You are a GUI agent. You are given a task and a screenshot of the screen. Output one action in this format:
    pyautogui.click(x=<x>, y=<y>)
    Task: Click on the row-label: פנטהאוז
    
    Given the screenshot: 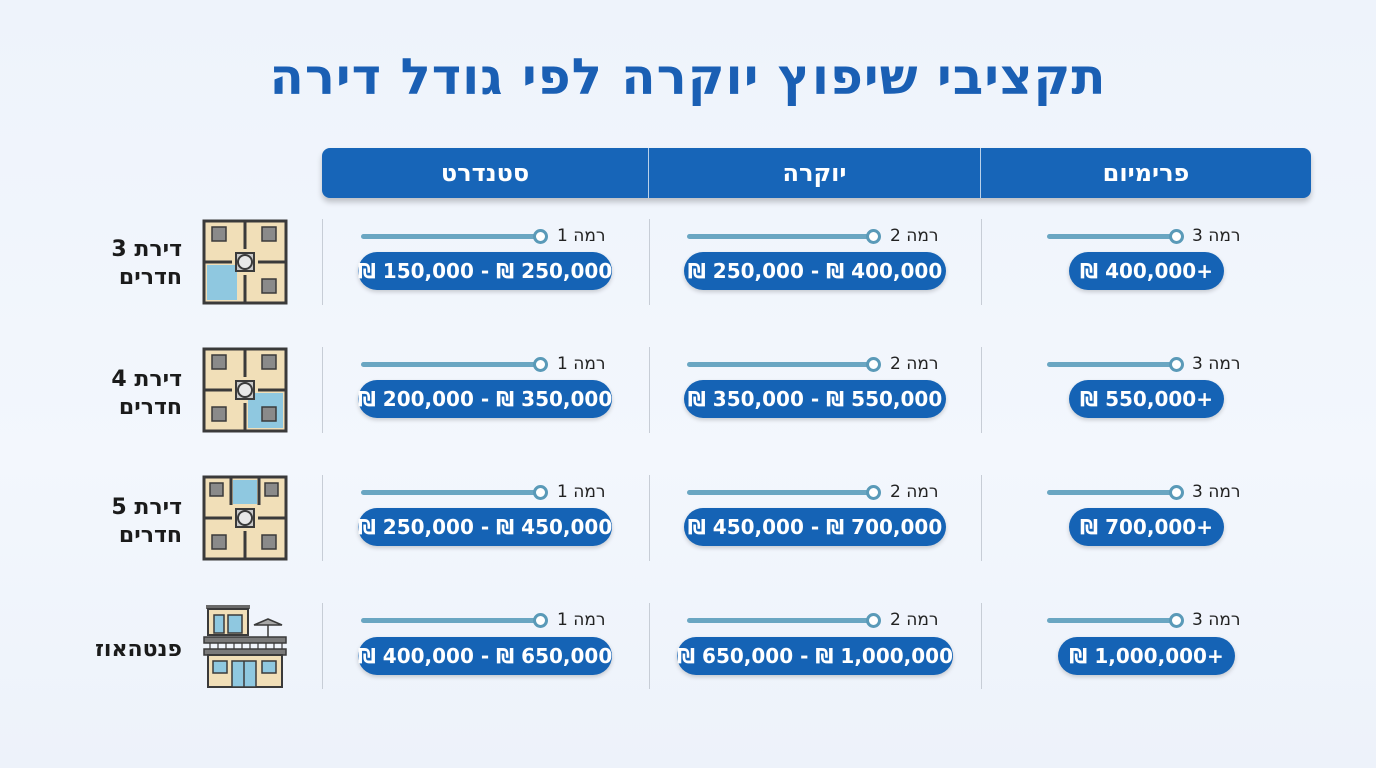 What is the action you would take?
    pyautogui.click(x=126, y=650)
    